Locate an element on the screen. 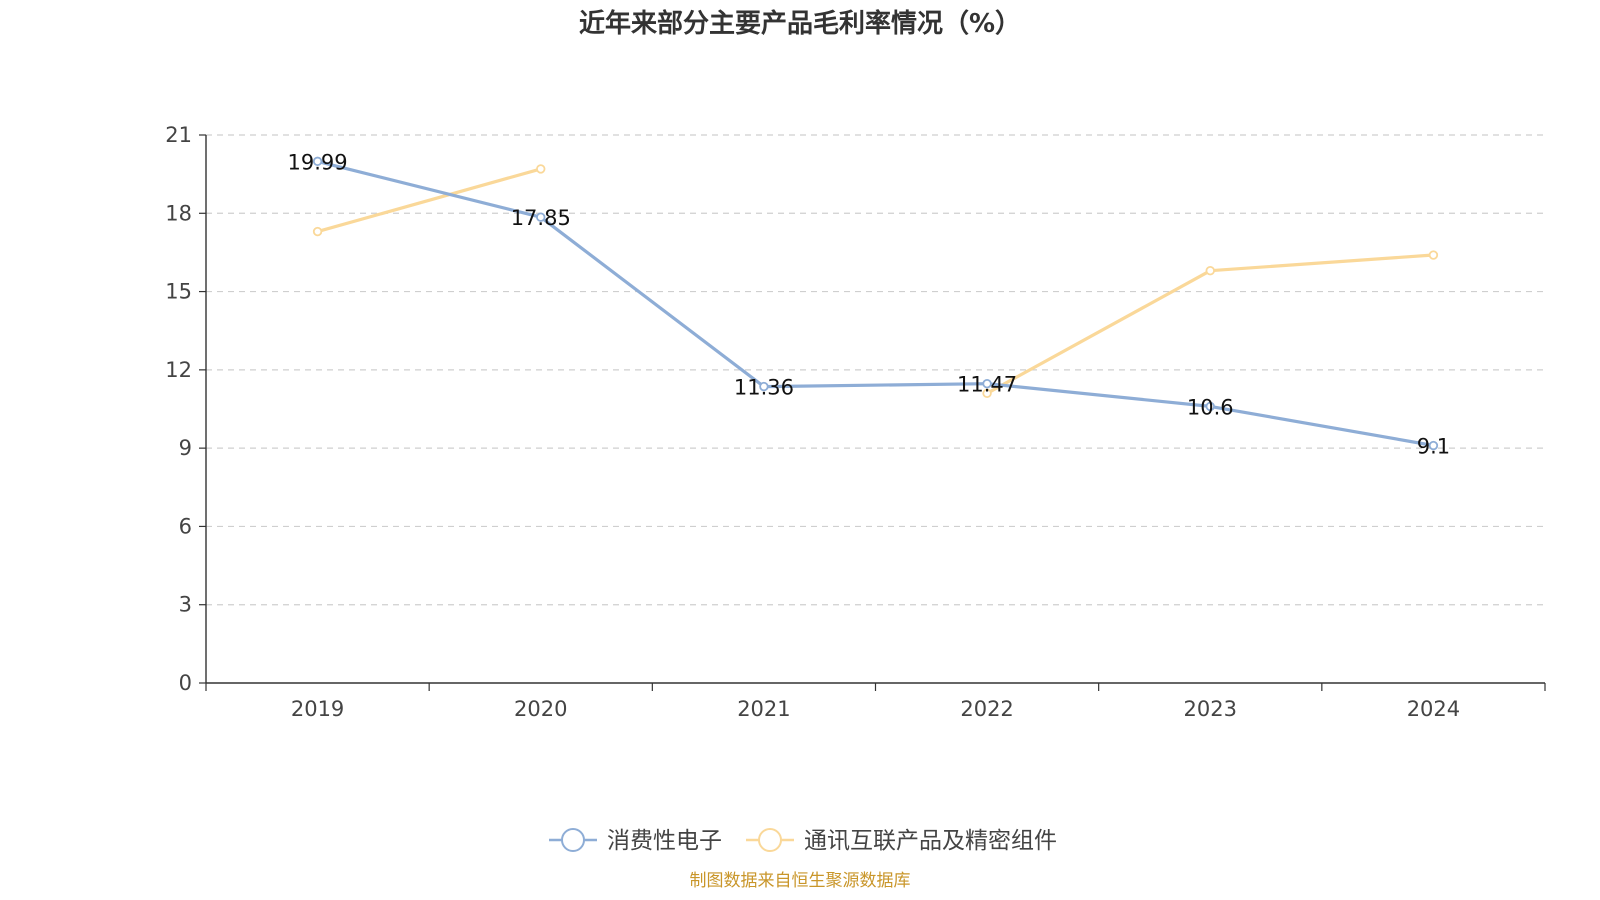 Image resolution: width=1600 pixels, height=900 pixels. point-s0-2020 is located at coordinates (541, 217).